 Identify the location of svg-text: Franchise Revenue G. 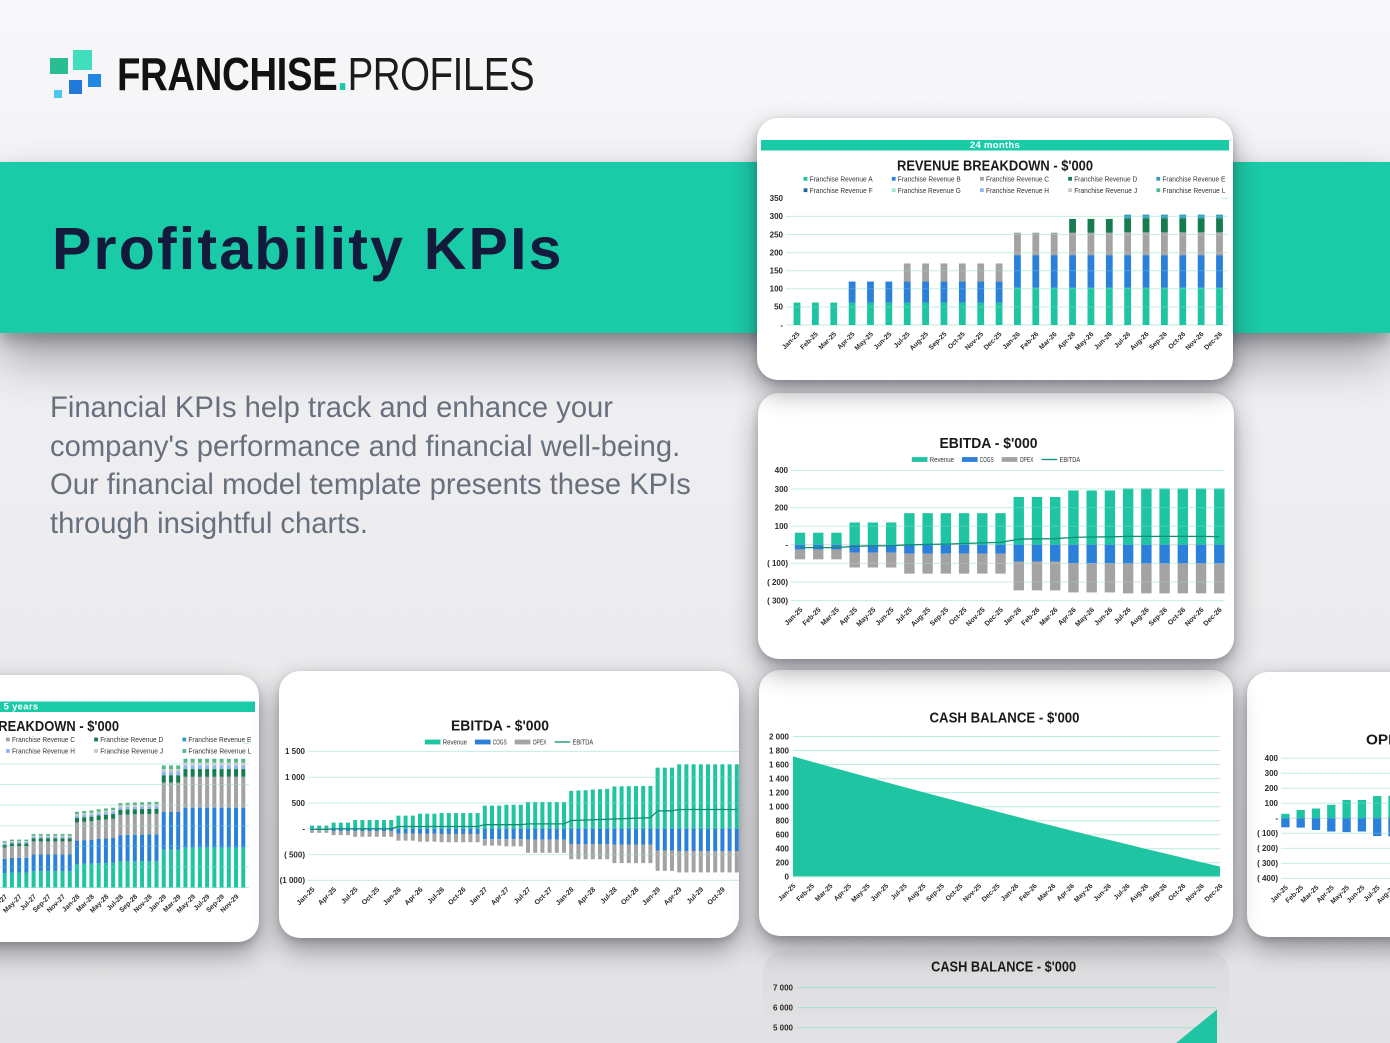
(929, 191).